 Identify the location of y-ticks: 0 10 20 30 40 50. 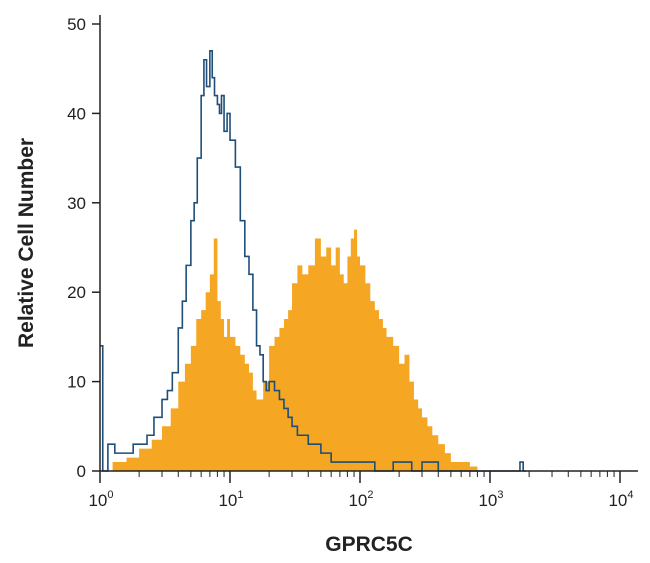
(83, 248).